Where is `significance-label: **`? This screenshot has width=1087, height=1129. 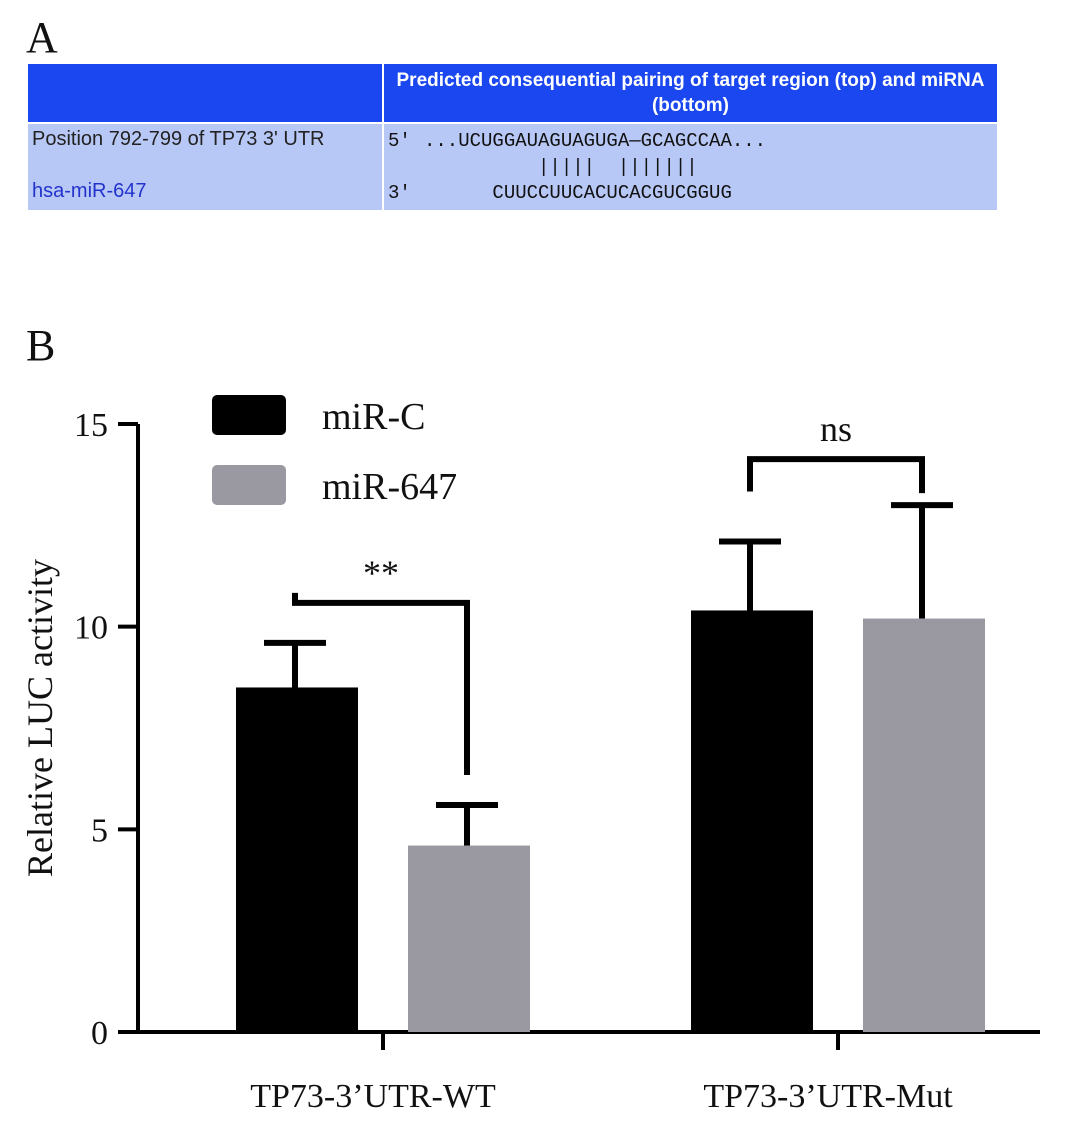 significance-label: ** is located at coordinates (381, 573).